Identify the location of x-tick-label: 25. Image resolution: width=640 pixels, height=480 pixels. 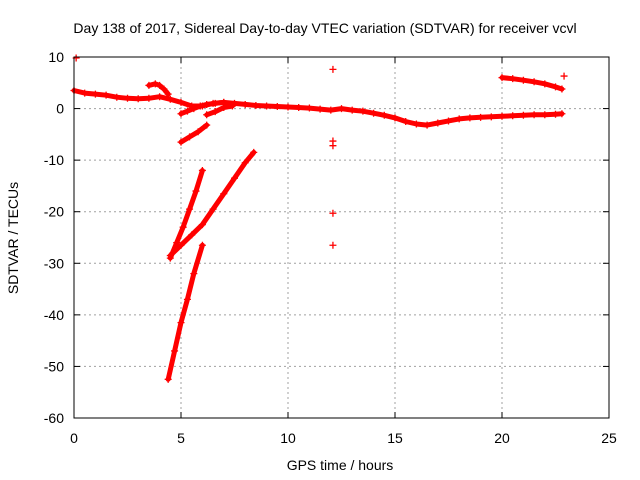
(609, 438).